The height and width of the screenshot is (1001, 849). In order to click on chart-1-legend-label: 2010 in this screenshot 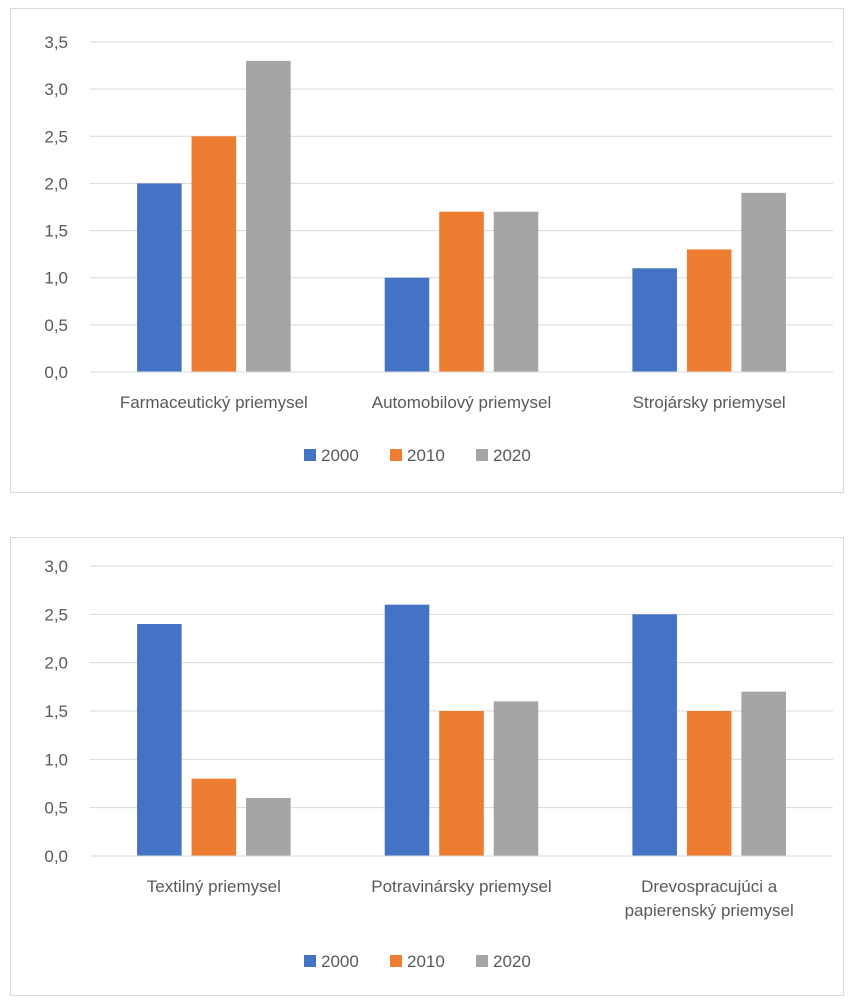, I will do `click(426, 455)`.